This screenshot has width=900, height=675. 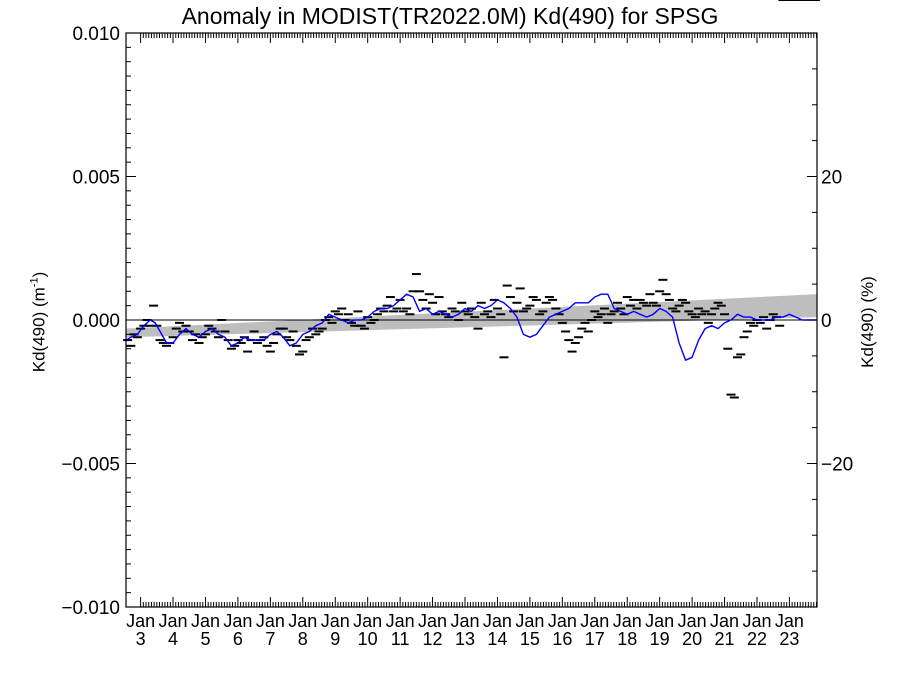 I want to click on x-tick-label-year: 17, so click(x=595, y=639).